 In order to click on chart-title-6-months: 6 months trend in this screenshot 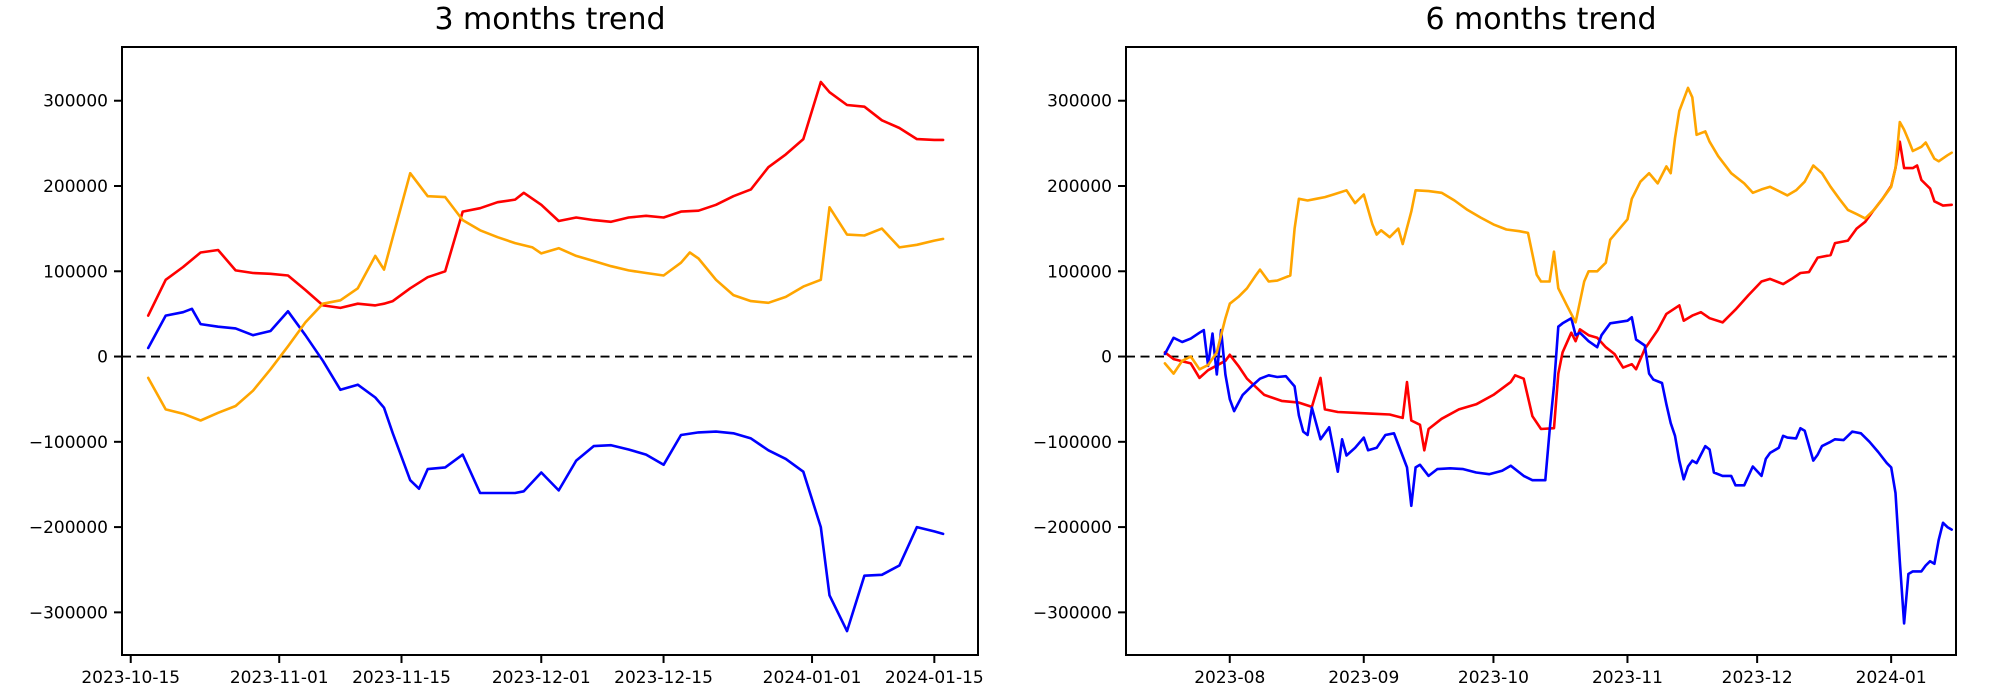, I will do `click(1541, 19)`.